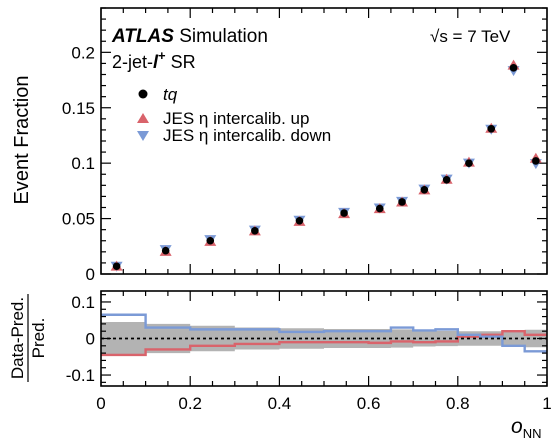 This screenshot has width=552, height=441. I want to click on x-tick-labels: 0 0.2 0.4 0.6 0.8 1, so click(323, 403).